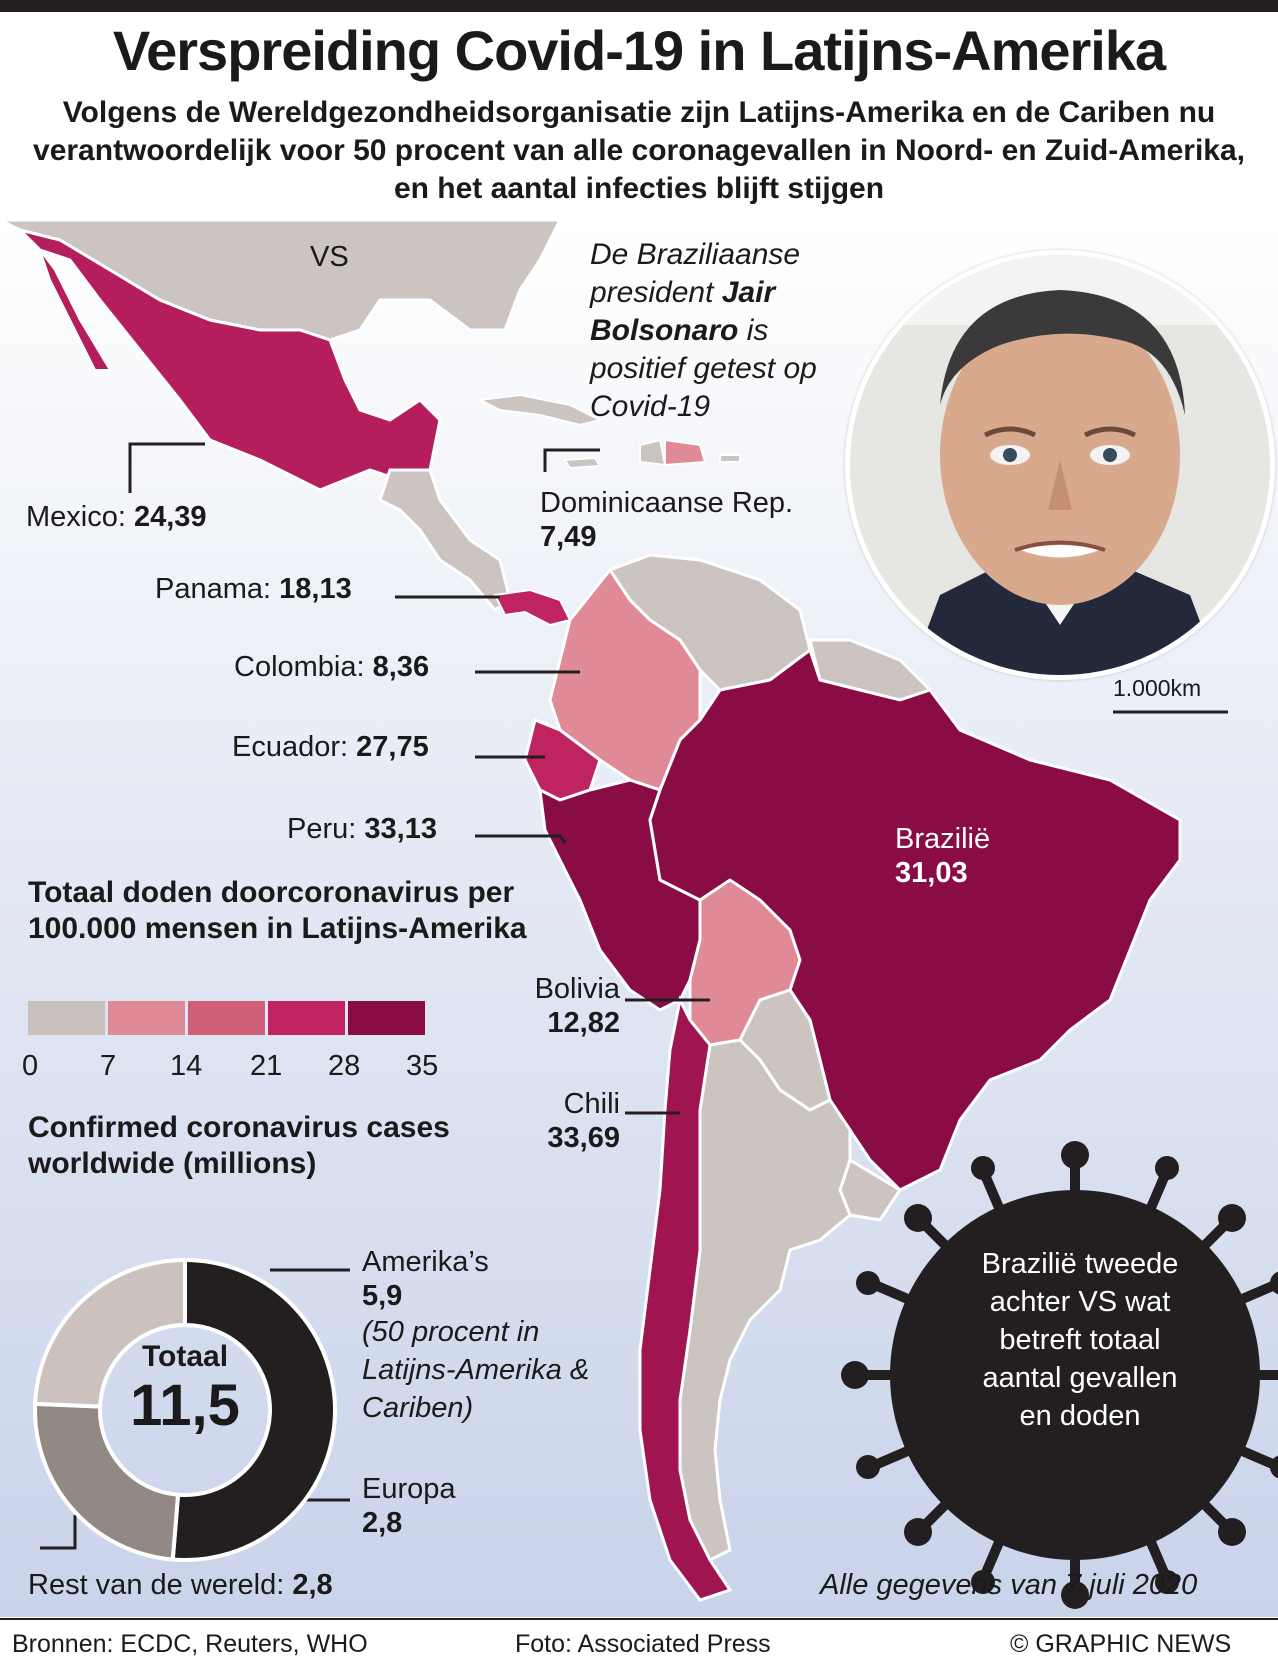  Describe the element at coordinates (583, 1138) in the screenshot. I see `country-value: 33,69` at that location.